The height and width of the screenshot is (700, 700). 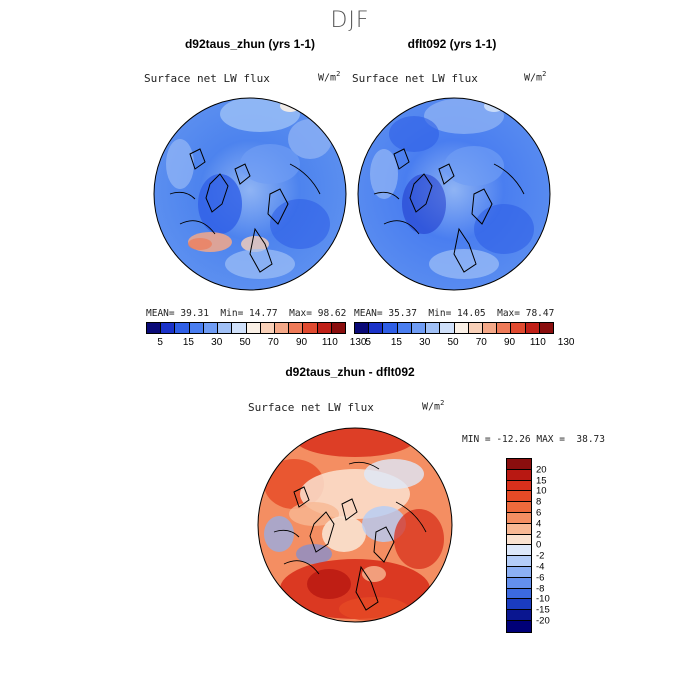 I want to click on panel-1-title: d92taus_zhun (yrs 1-1), so click(x=250, y=44).